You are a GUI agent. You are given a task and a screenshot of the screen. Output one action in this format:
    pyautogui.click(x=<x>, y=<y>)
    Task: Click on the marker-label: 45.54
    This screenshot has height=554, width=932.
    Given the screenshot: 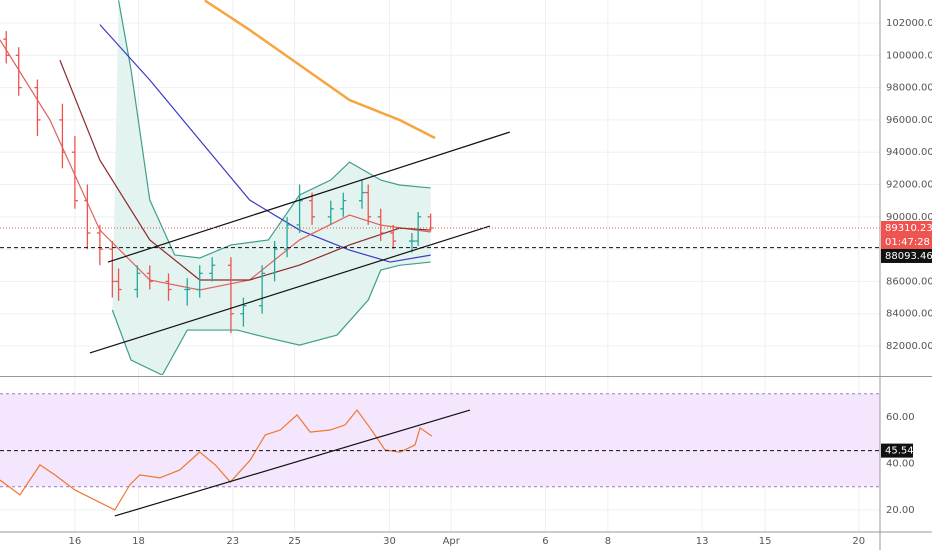 What is the action you would take?
    pyautogui.click(x=899, y=451)
    